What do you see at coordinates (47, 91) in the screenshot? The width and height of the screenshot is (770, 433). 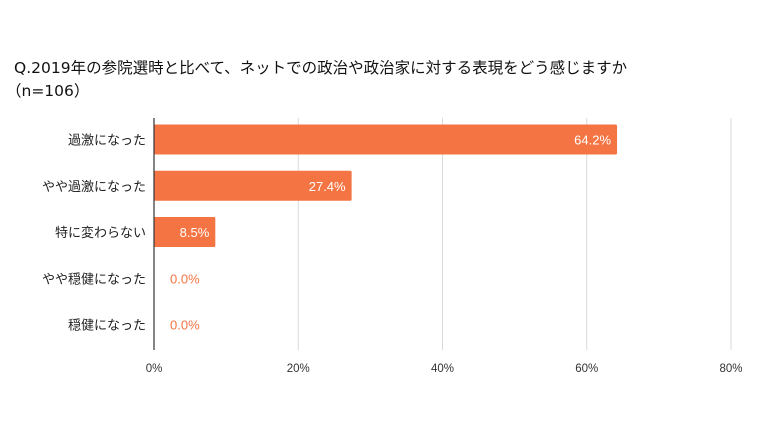 I see `chart-subtitle: （n=106）` at bounding box center [47, 91].